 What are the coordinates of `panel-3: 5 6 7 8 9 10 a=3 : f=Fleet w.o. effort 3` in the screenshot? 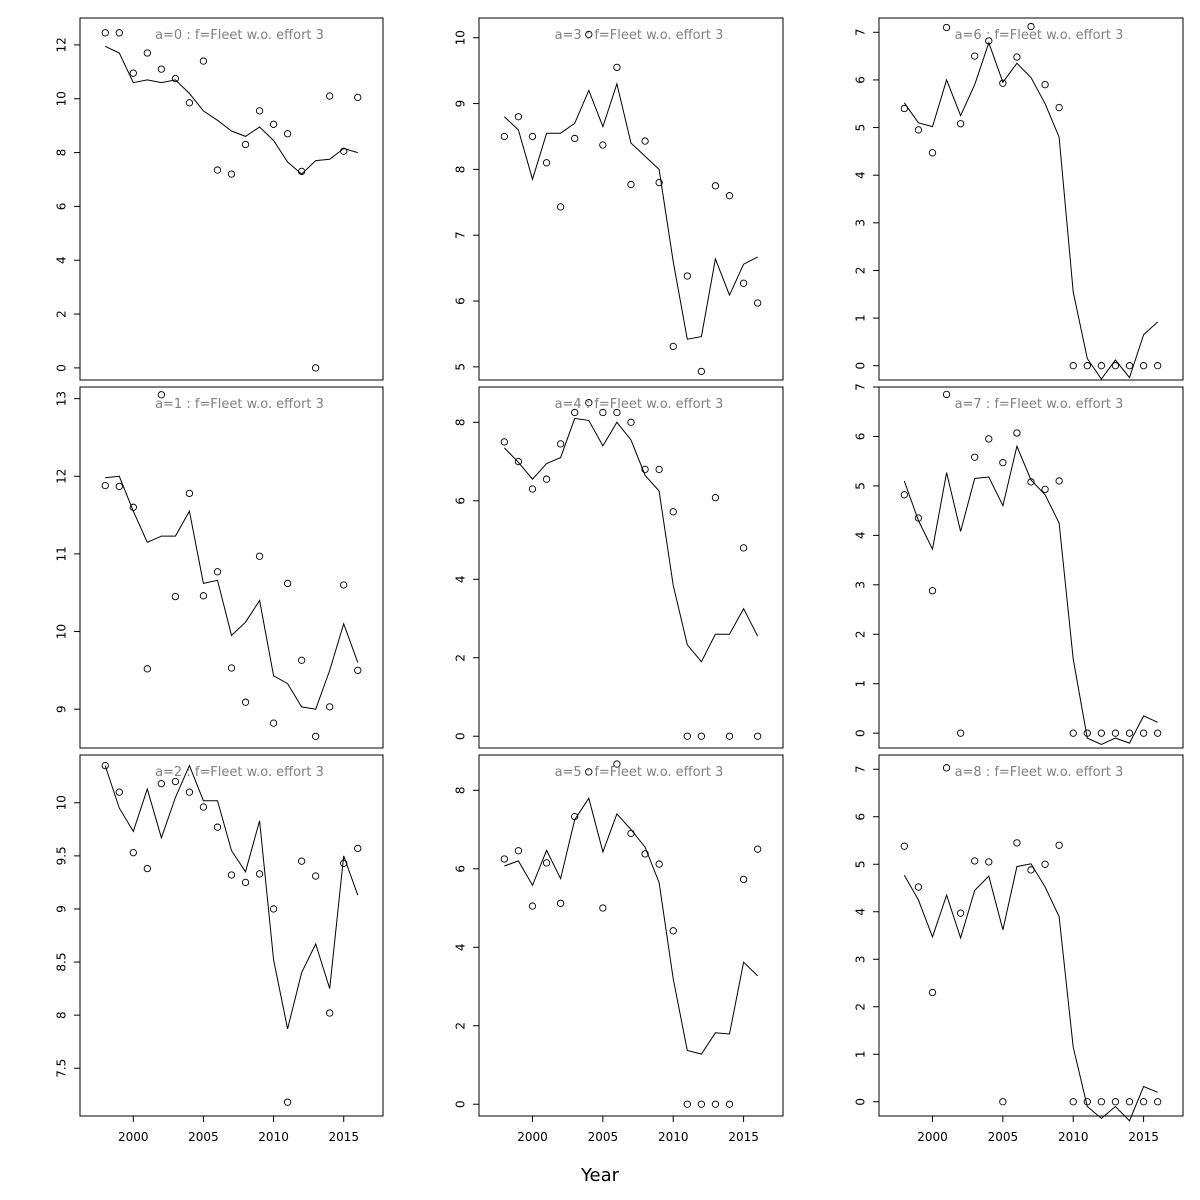 It's located at (619, 199).